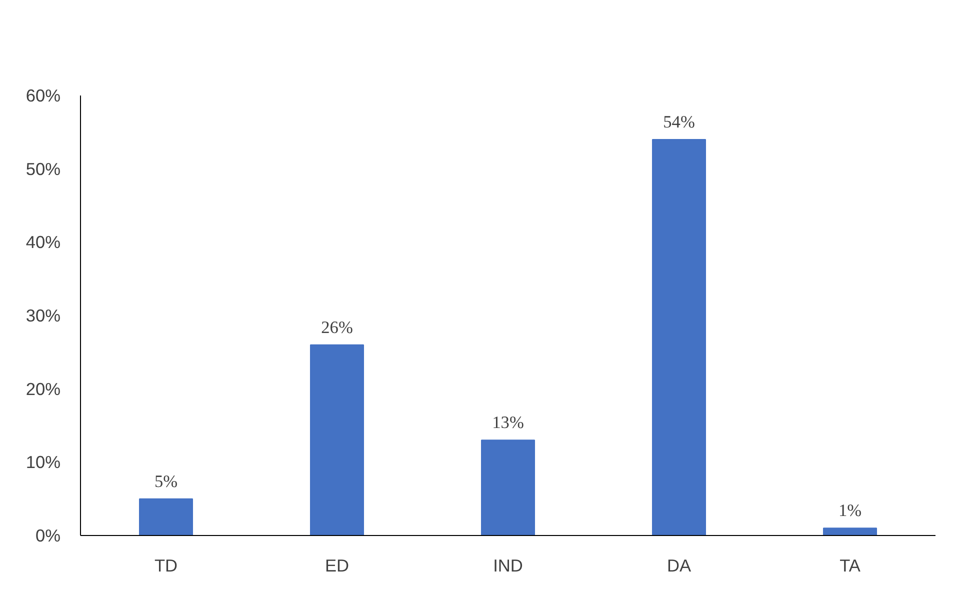  I want to click on data-label: 54%, so click(679, 122).